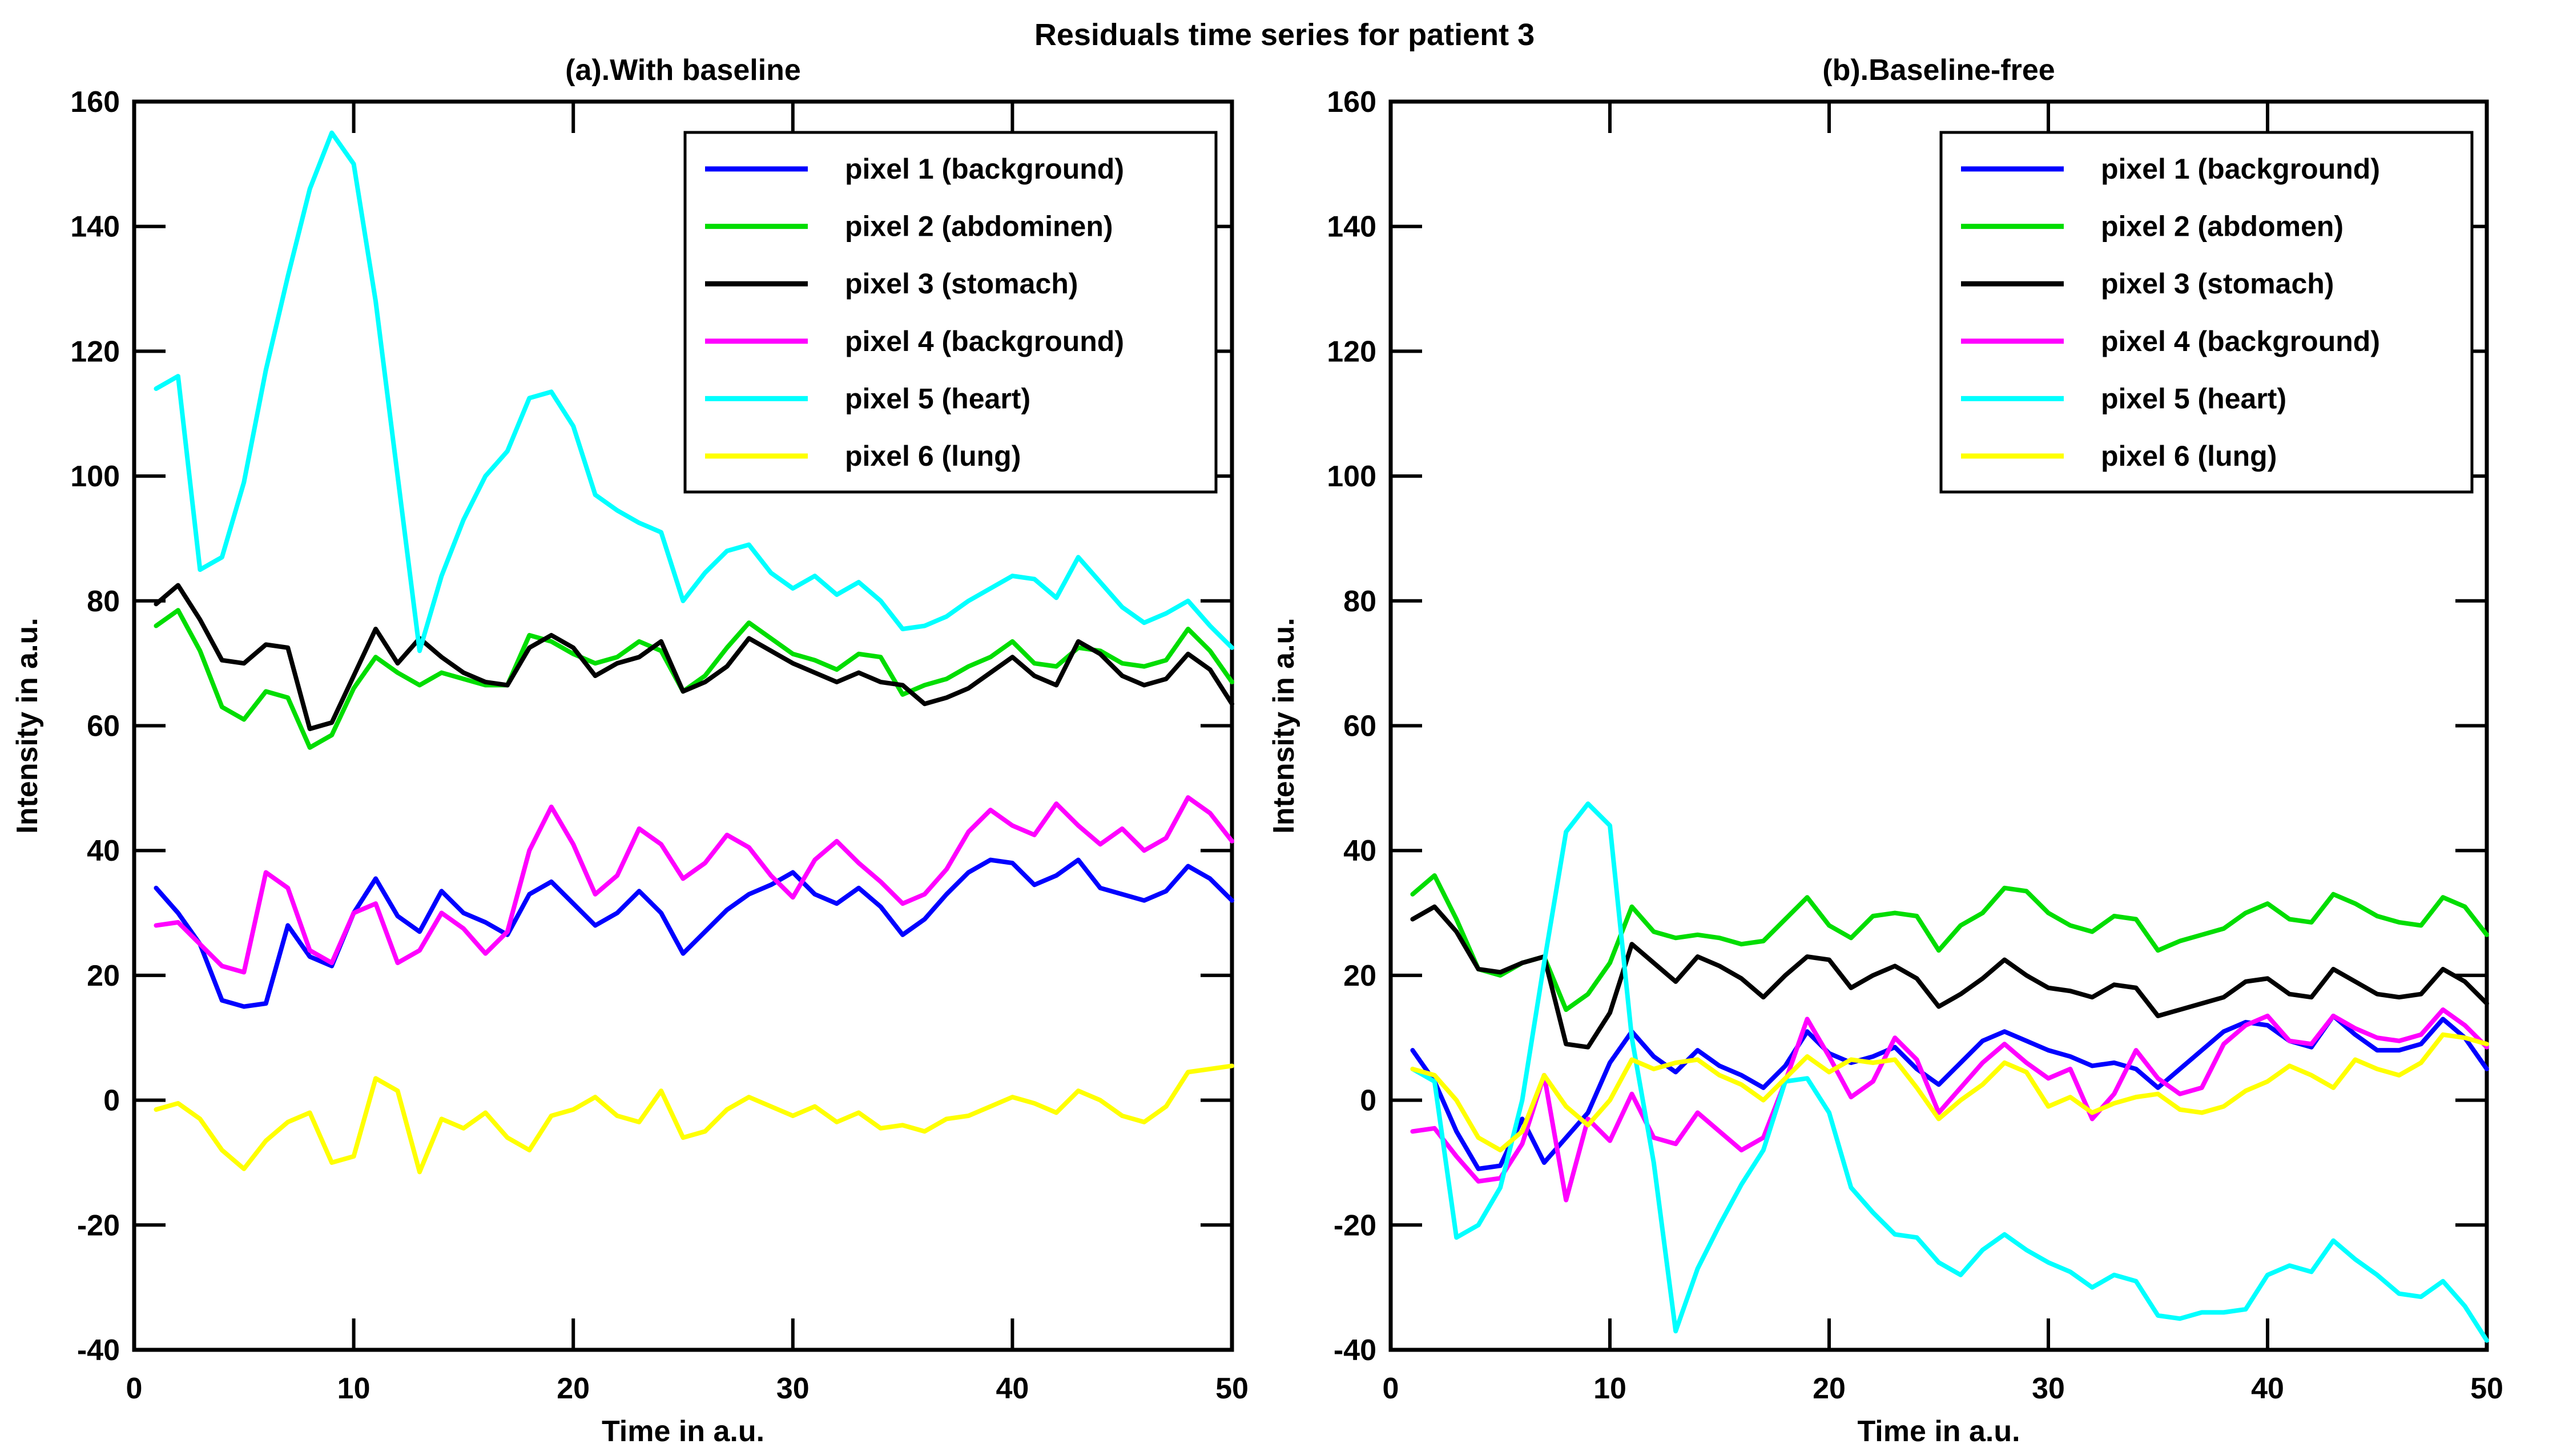 Image resolution: width=2569 pixels, height=1456 pixels. I want to click on series-line-pixel-2-abdomen, so click(1949, 943).